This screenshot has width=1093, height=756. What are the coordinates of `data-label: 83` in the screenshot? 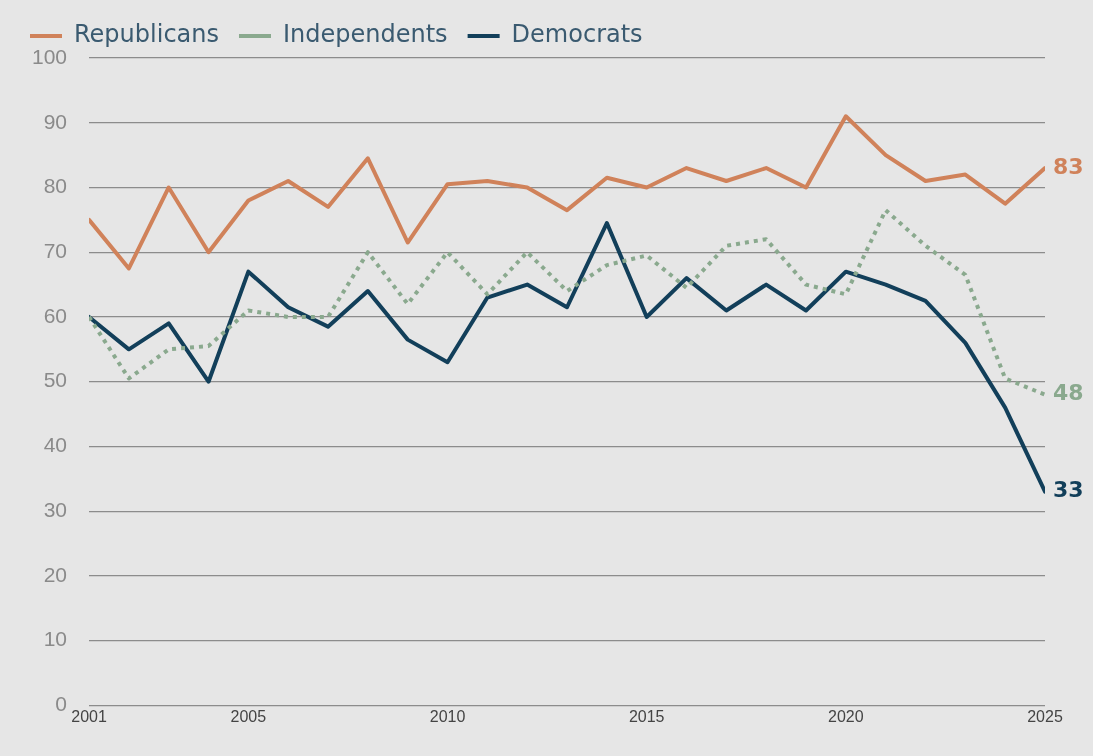 It's located at (1068, 166).